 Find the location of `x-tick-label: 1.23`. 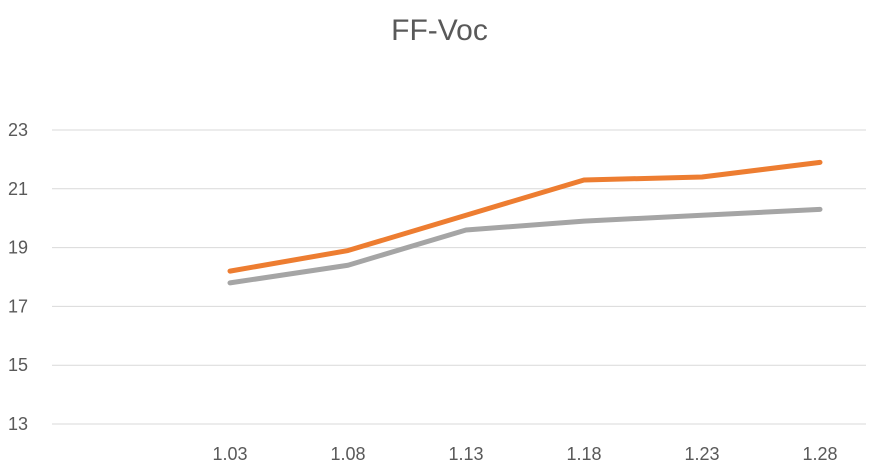

x-tick-label: 1.23 is located at coordinates (701, 454).